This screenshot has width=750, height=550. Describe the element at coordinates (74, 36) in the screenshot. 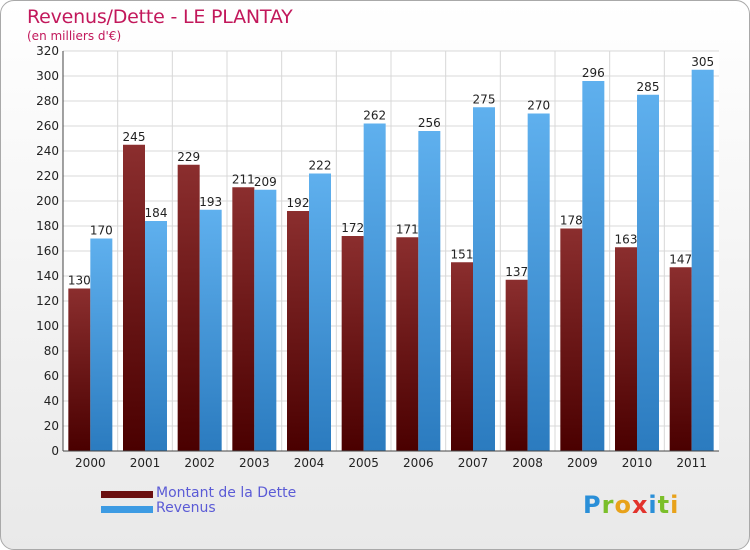

I see `chart-subtitle: (en milliers d'€)` at that location.